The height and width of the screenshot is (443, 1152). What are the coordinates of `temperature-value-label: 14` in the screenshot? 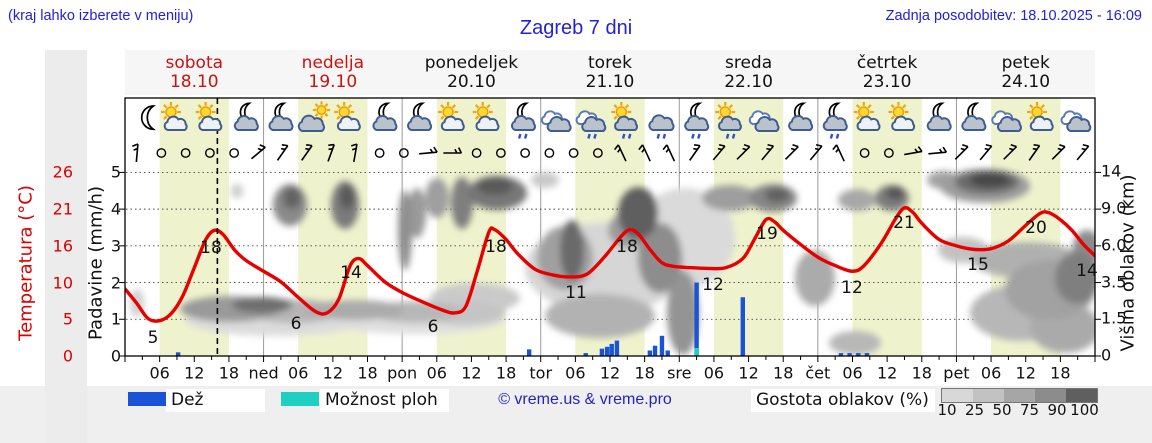 It's located at (1087, 271).